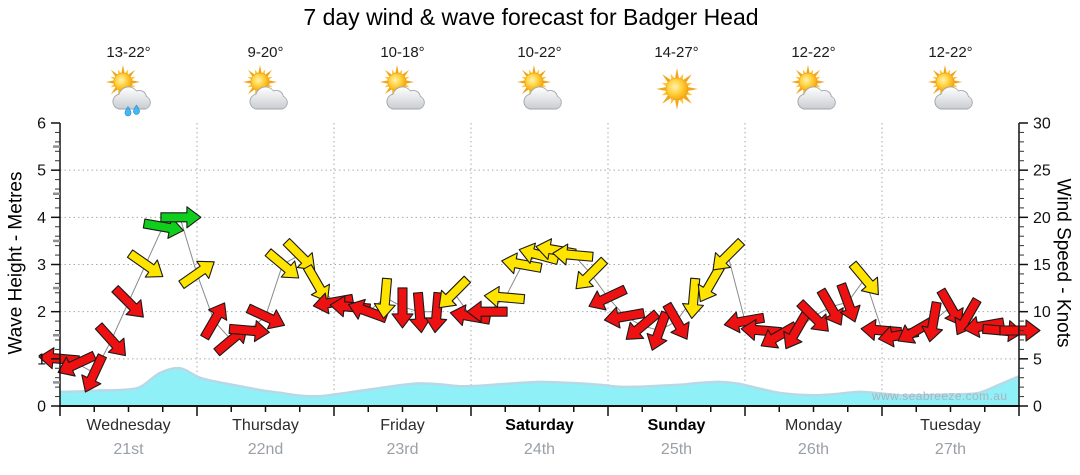  What do you see at coordinates (265, 449) in the screenshot?
I see `day-date-label: 22nd` at bounding box center [265, 449].